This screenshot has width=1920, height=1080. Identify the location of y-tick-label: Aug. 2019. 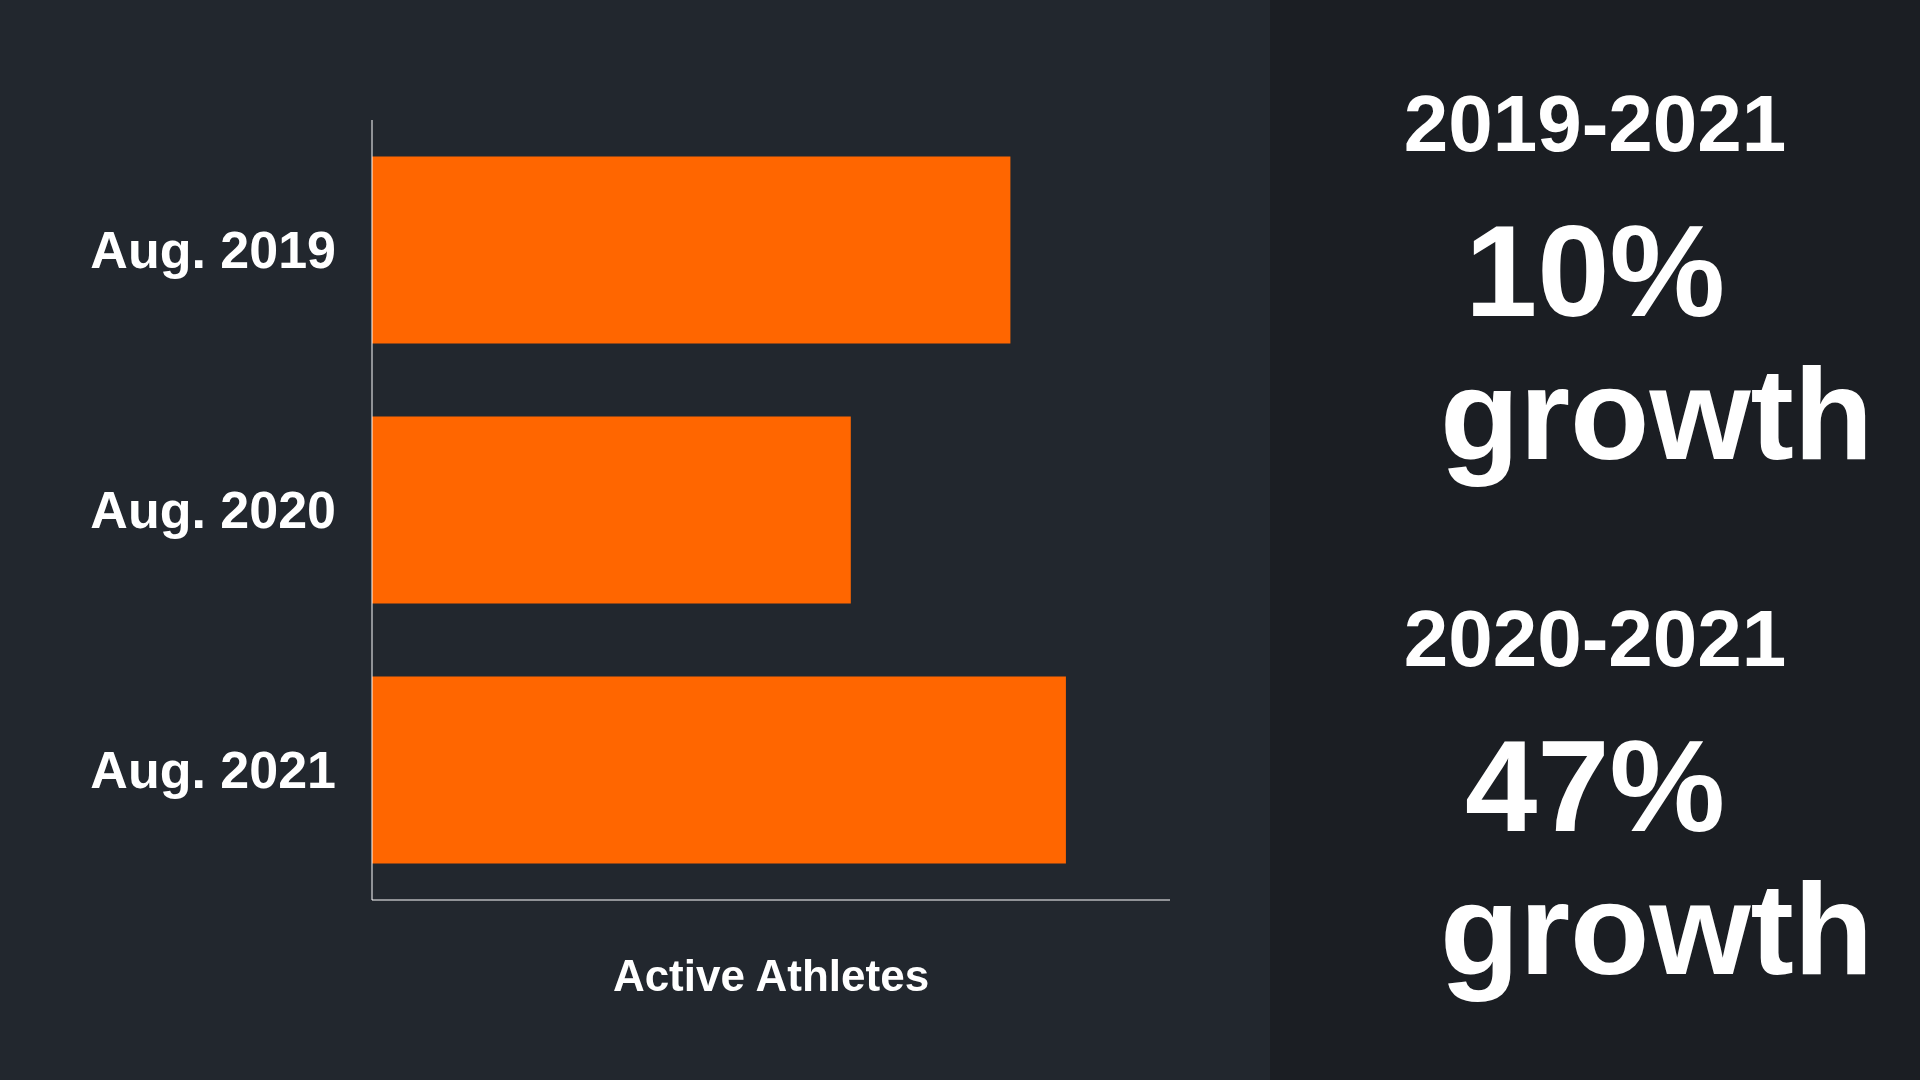
(213, 250).